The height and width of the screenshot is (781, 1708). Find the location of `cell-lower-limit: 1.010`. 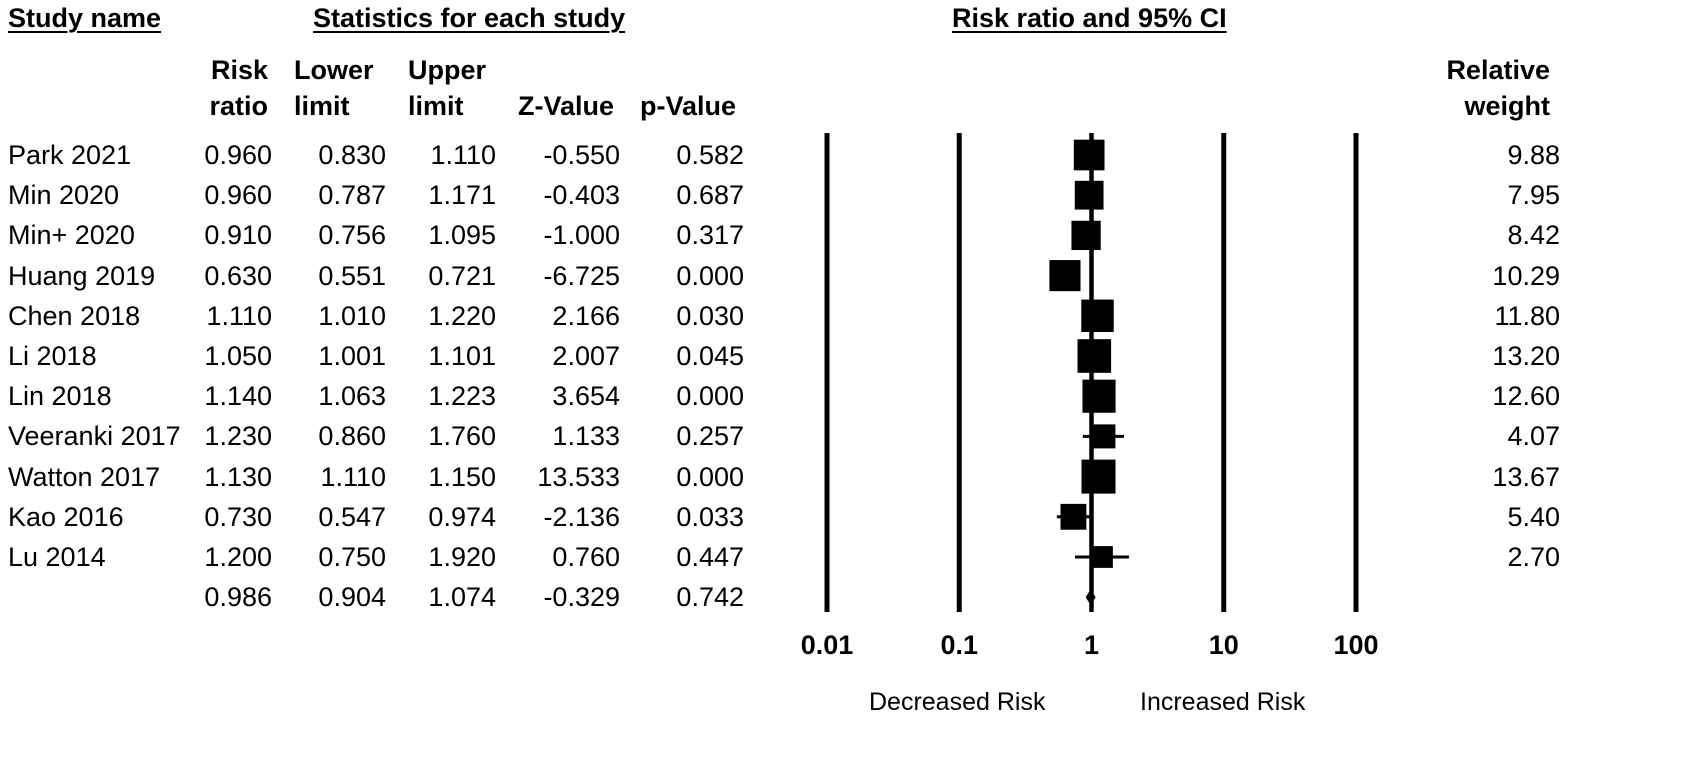

cell-lower-limit: 1.010 is located at coordinates (352, 315).